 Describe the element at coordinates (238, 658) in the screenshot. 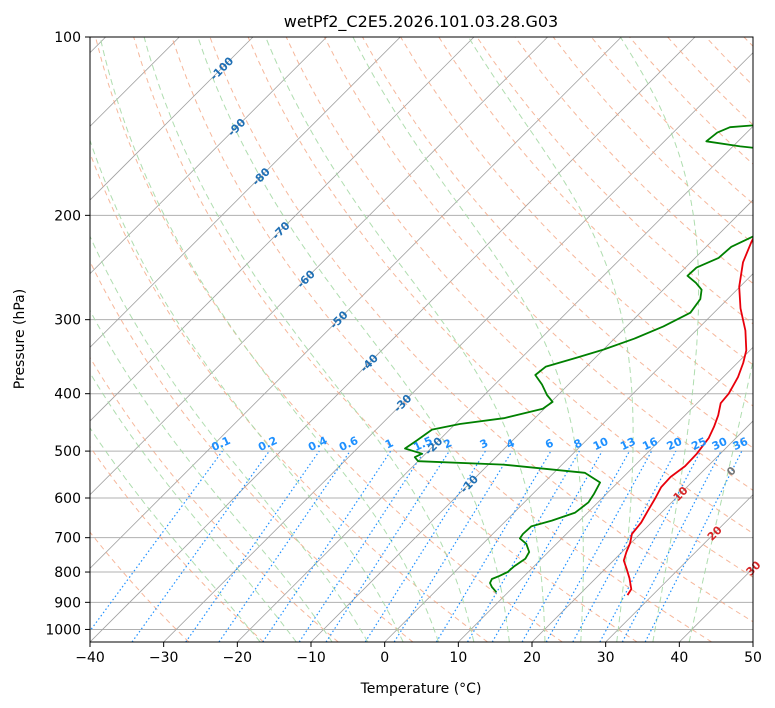

I see `x-tick-label: −20` at that location.